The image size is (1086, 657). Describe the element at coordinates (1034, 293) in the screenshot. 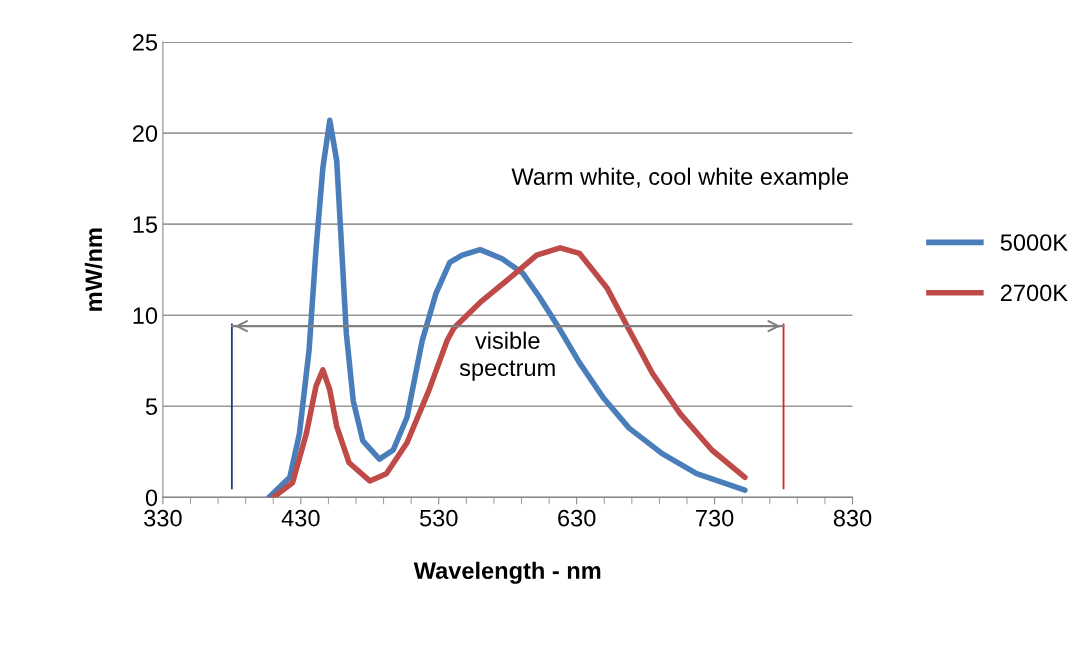

I see `legend-label: 2700K` at that location.